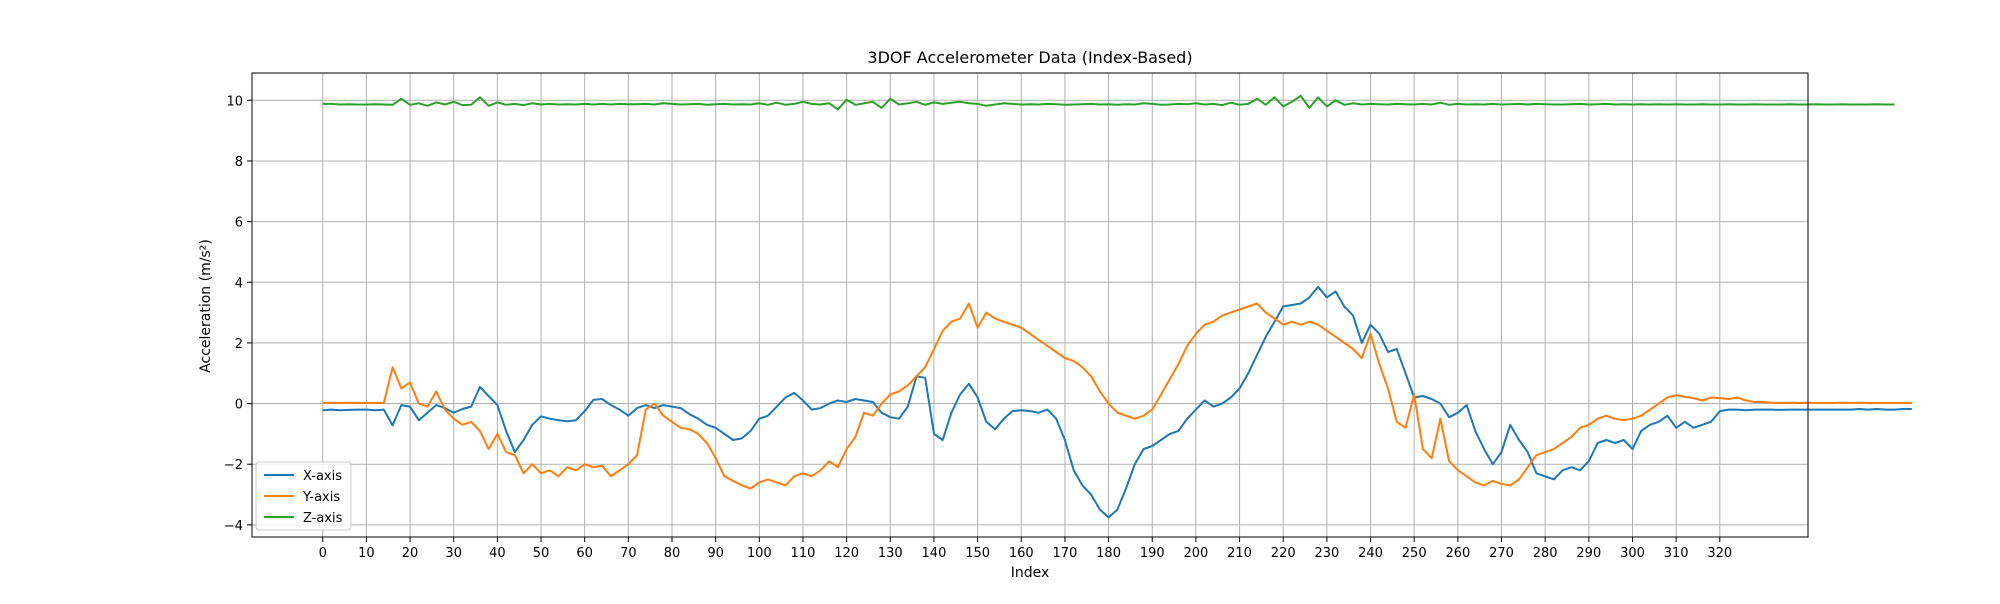 This screenshot has height=604, width=2000. What do you see at coordinates (206, 306) in the screenshot?
I see `y-axis-label: Acceleration (m/s²)` at bounding box center [206, 306].